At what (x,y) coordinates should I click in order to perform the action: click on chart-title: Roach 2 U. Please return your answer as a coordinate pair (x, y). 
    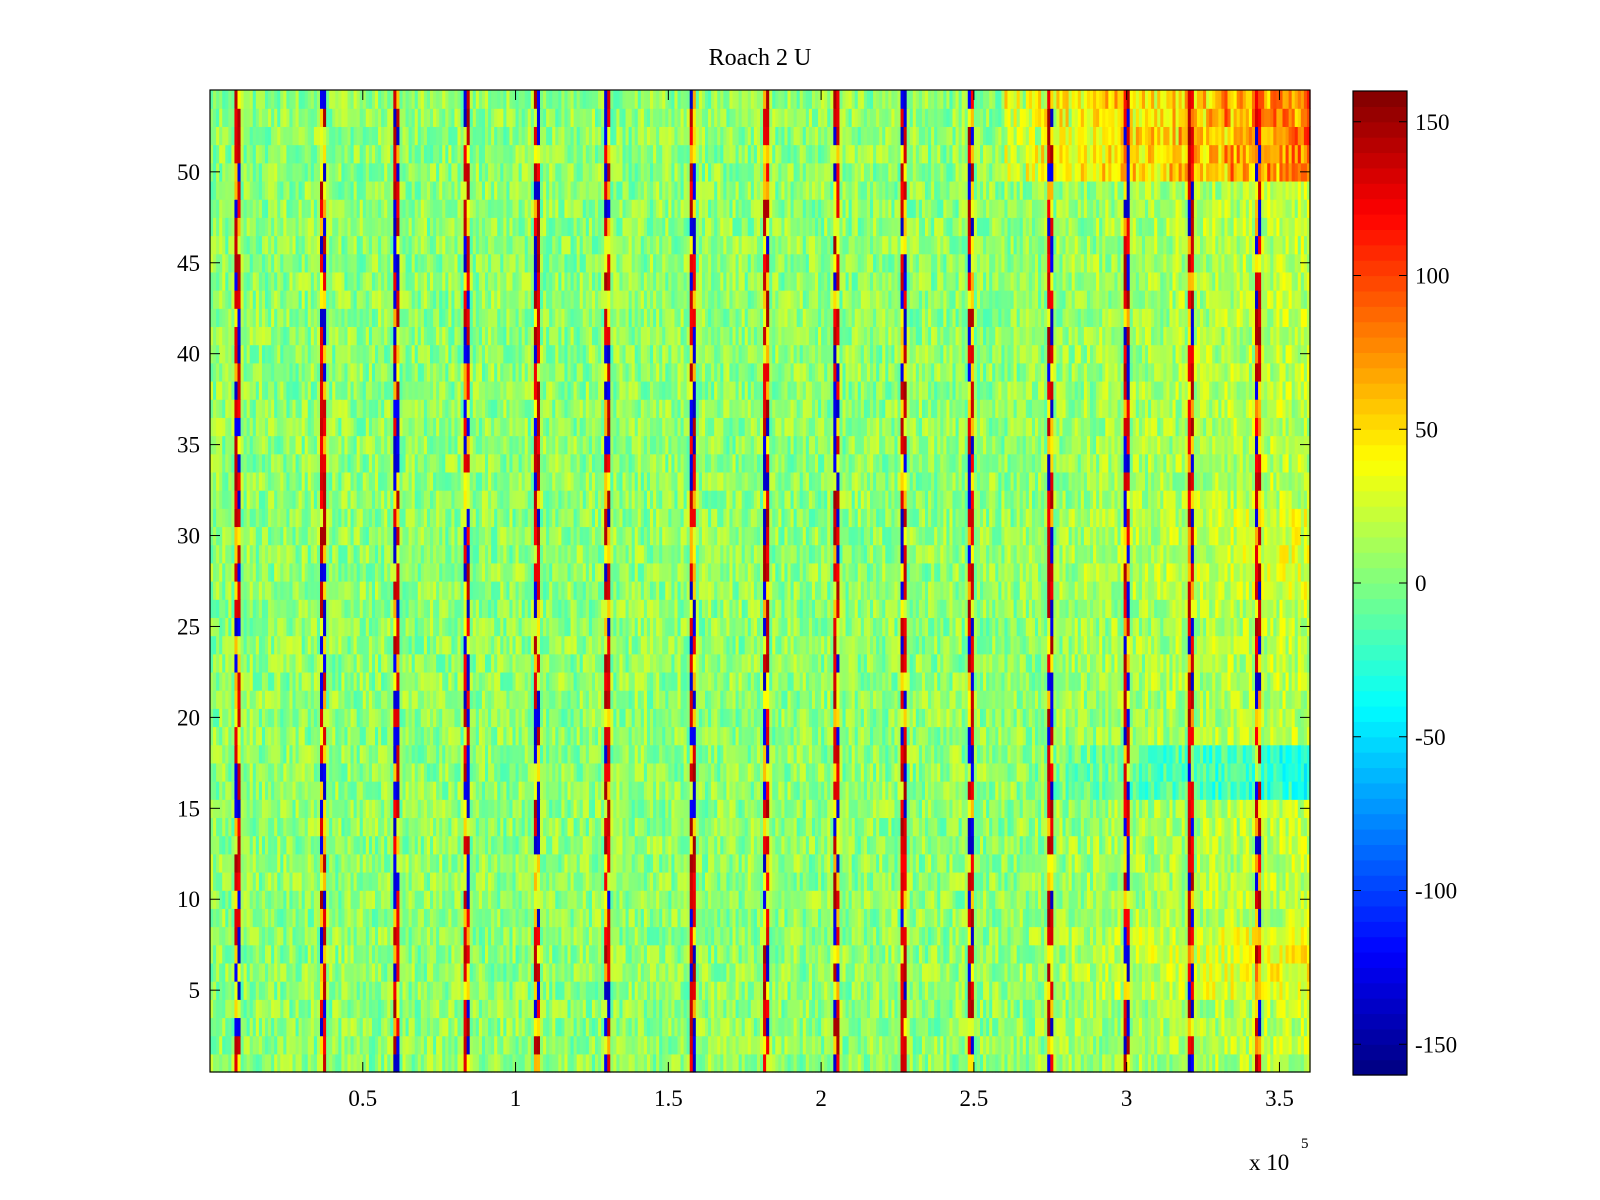
    Looking at the image, I should click on (760, 58).